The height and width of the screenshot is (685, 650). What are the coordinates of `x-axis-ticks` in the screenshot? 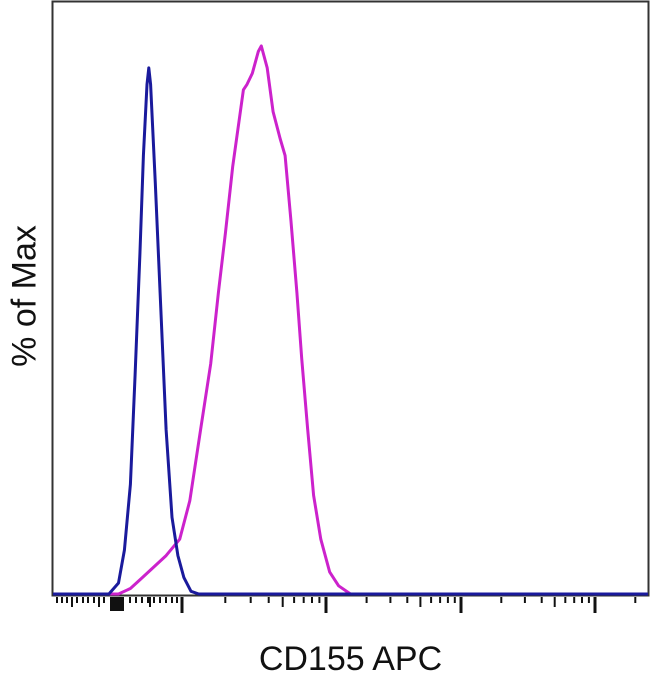 It's located at (346, 605).